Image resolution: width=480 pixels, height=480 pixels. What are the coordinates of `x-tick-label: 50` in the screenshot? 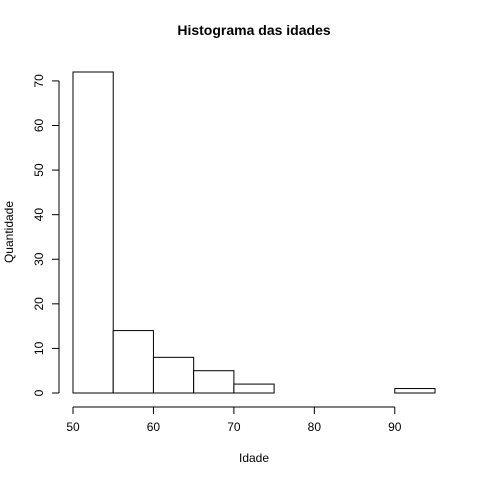 It's located at (73, 427).